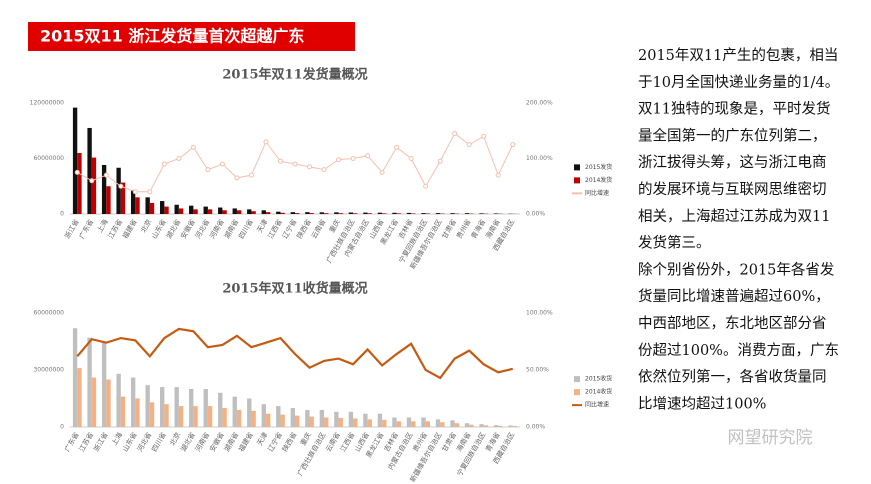 This screenshot has width=871, height=484. I want to click on line-series, so click(294, 353).